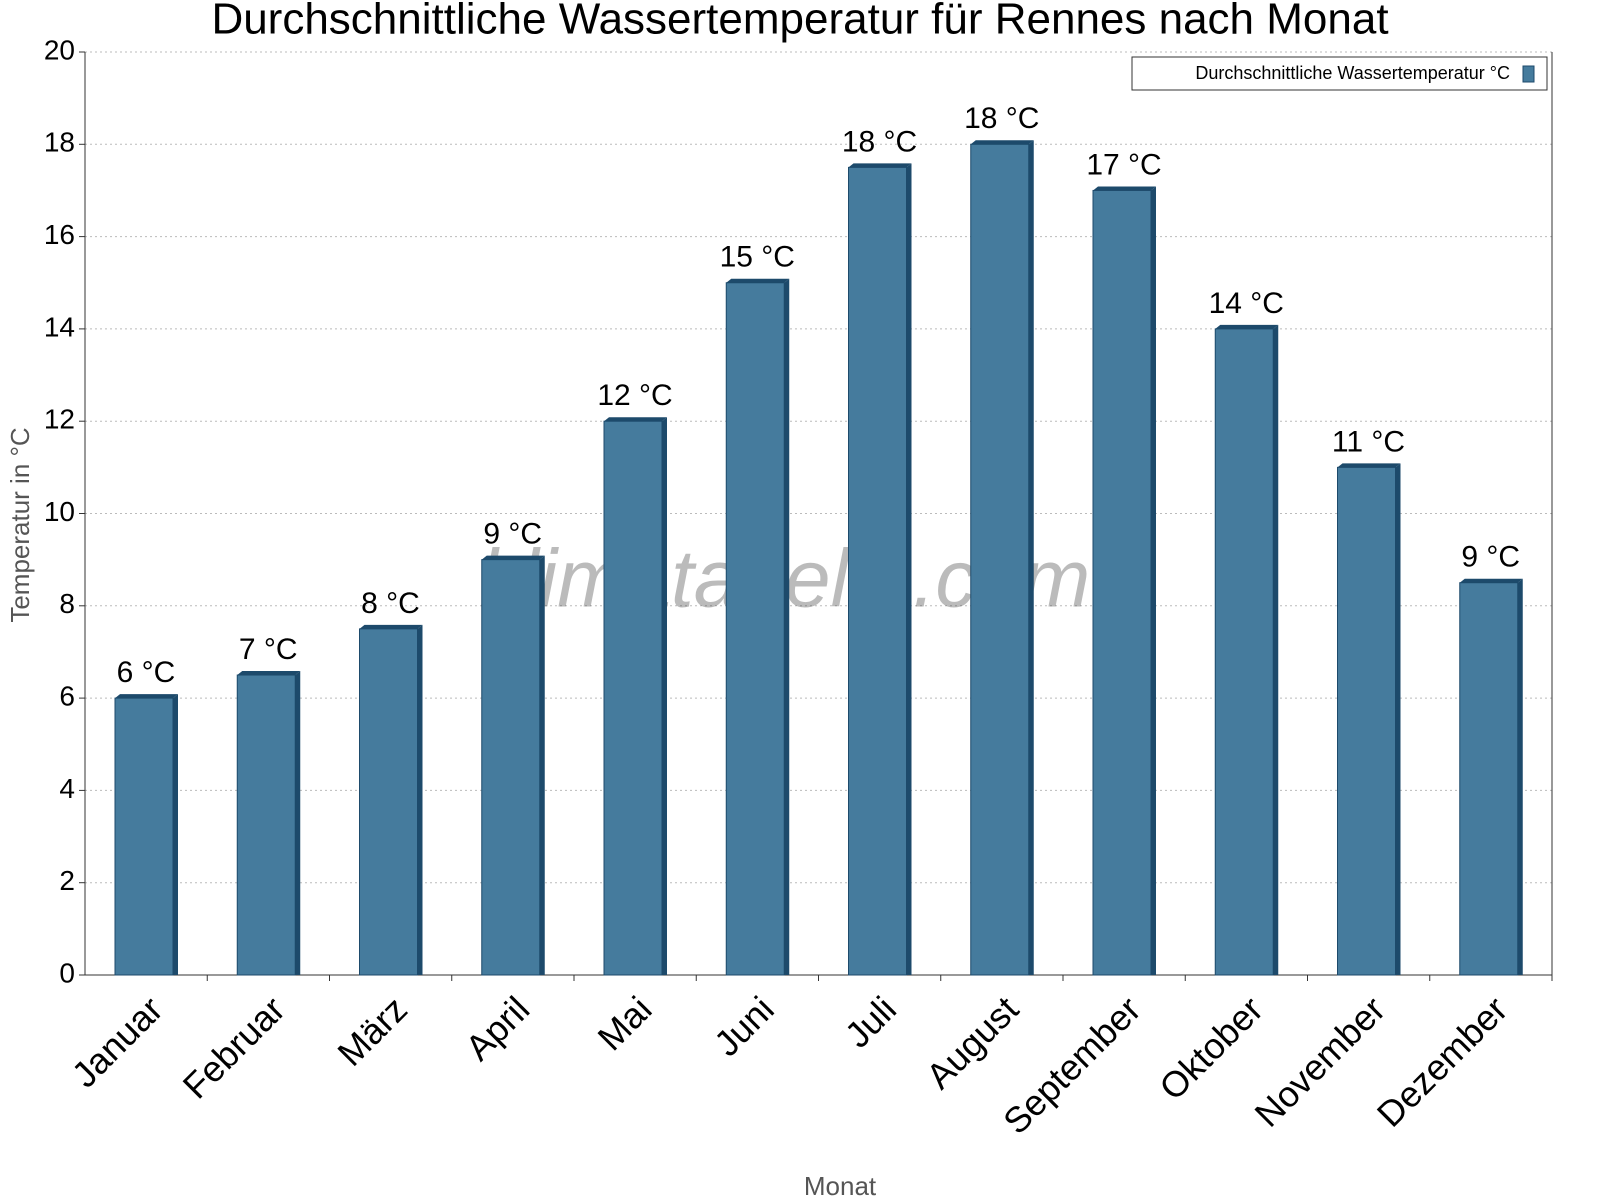 This screenshot has height=1200, width=1600. Describe the element at coordinates (372, 1031) in the screenshot. I see `x-tick-label: März` at that location.